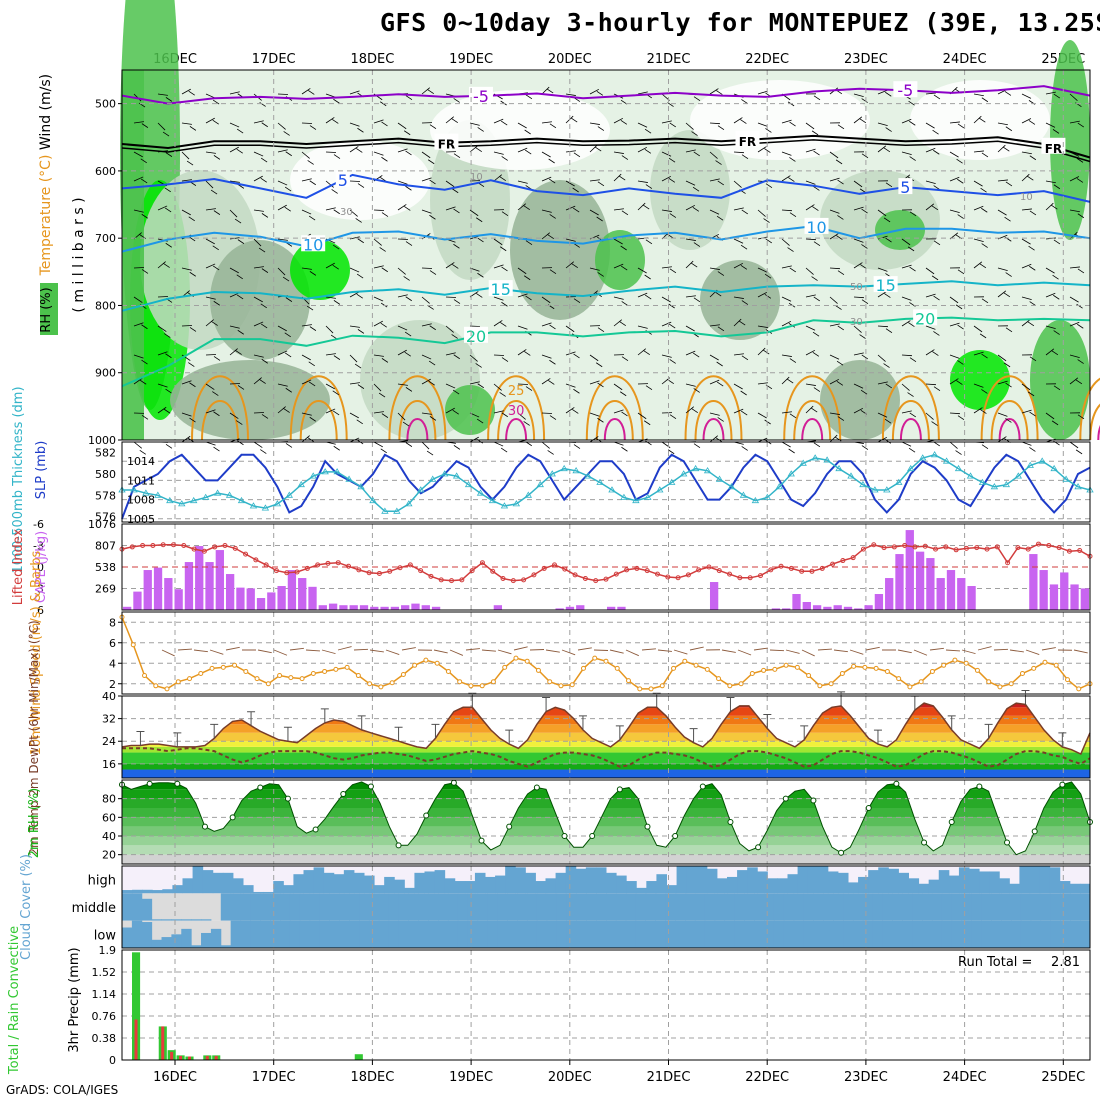 This screenshot has width=1100, height=1100. What do you see at coordinates (34, 737) in the screenshot?
I see `ylabel-temp2m: 2m Temp 2m DewPt (6hr Min/Max) (°C)` at bounding box center [34, 737].